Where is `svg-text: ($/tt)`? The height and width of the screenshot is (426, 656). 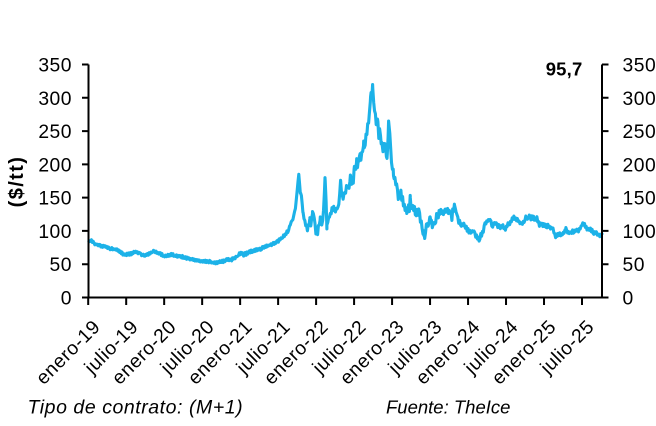 svg-text: ($/tt) is located at coordinates (17, 182).